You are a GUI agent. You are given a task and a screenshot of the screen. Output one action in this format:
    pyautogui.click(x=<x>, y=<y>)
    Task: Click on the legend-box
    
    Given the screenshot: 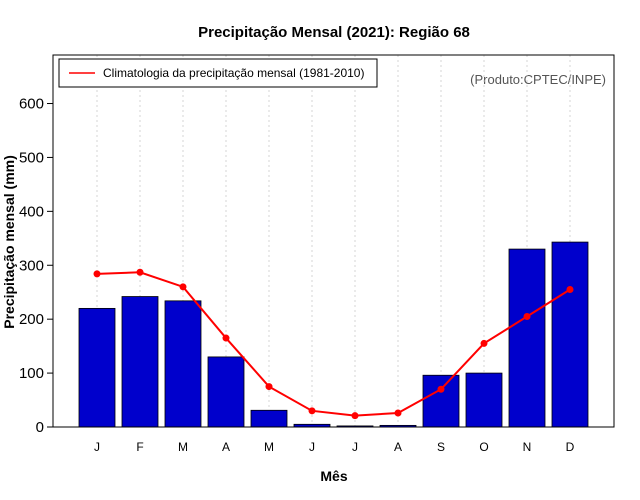 What is the action you would take?
    pyautogui.click(x=218, y=73)
    